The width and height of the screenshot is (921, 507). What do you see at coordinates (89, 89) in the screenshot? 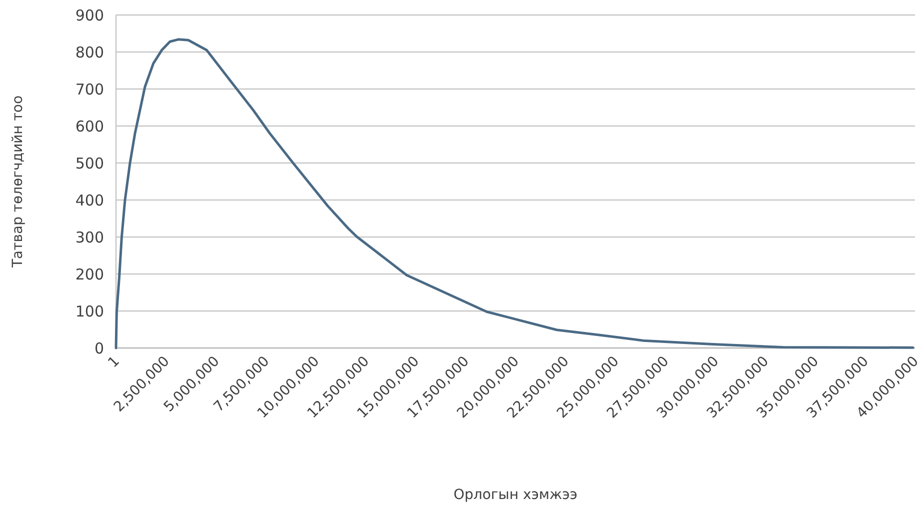
I see `y-tick-label: 700` at bounding box center [89, 89].